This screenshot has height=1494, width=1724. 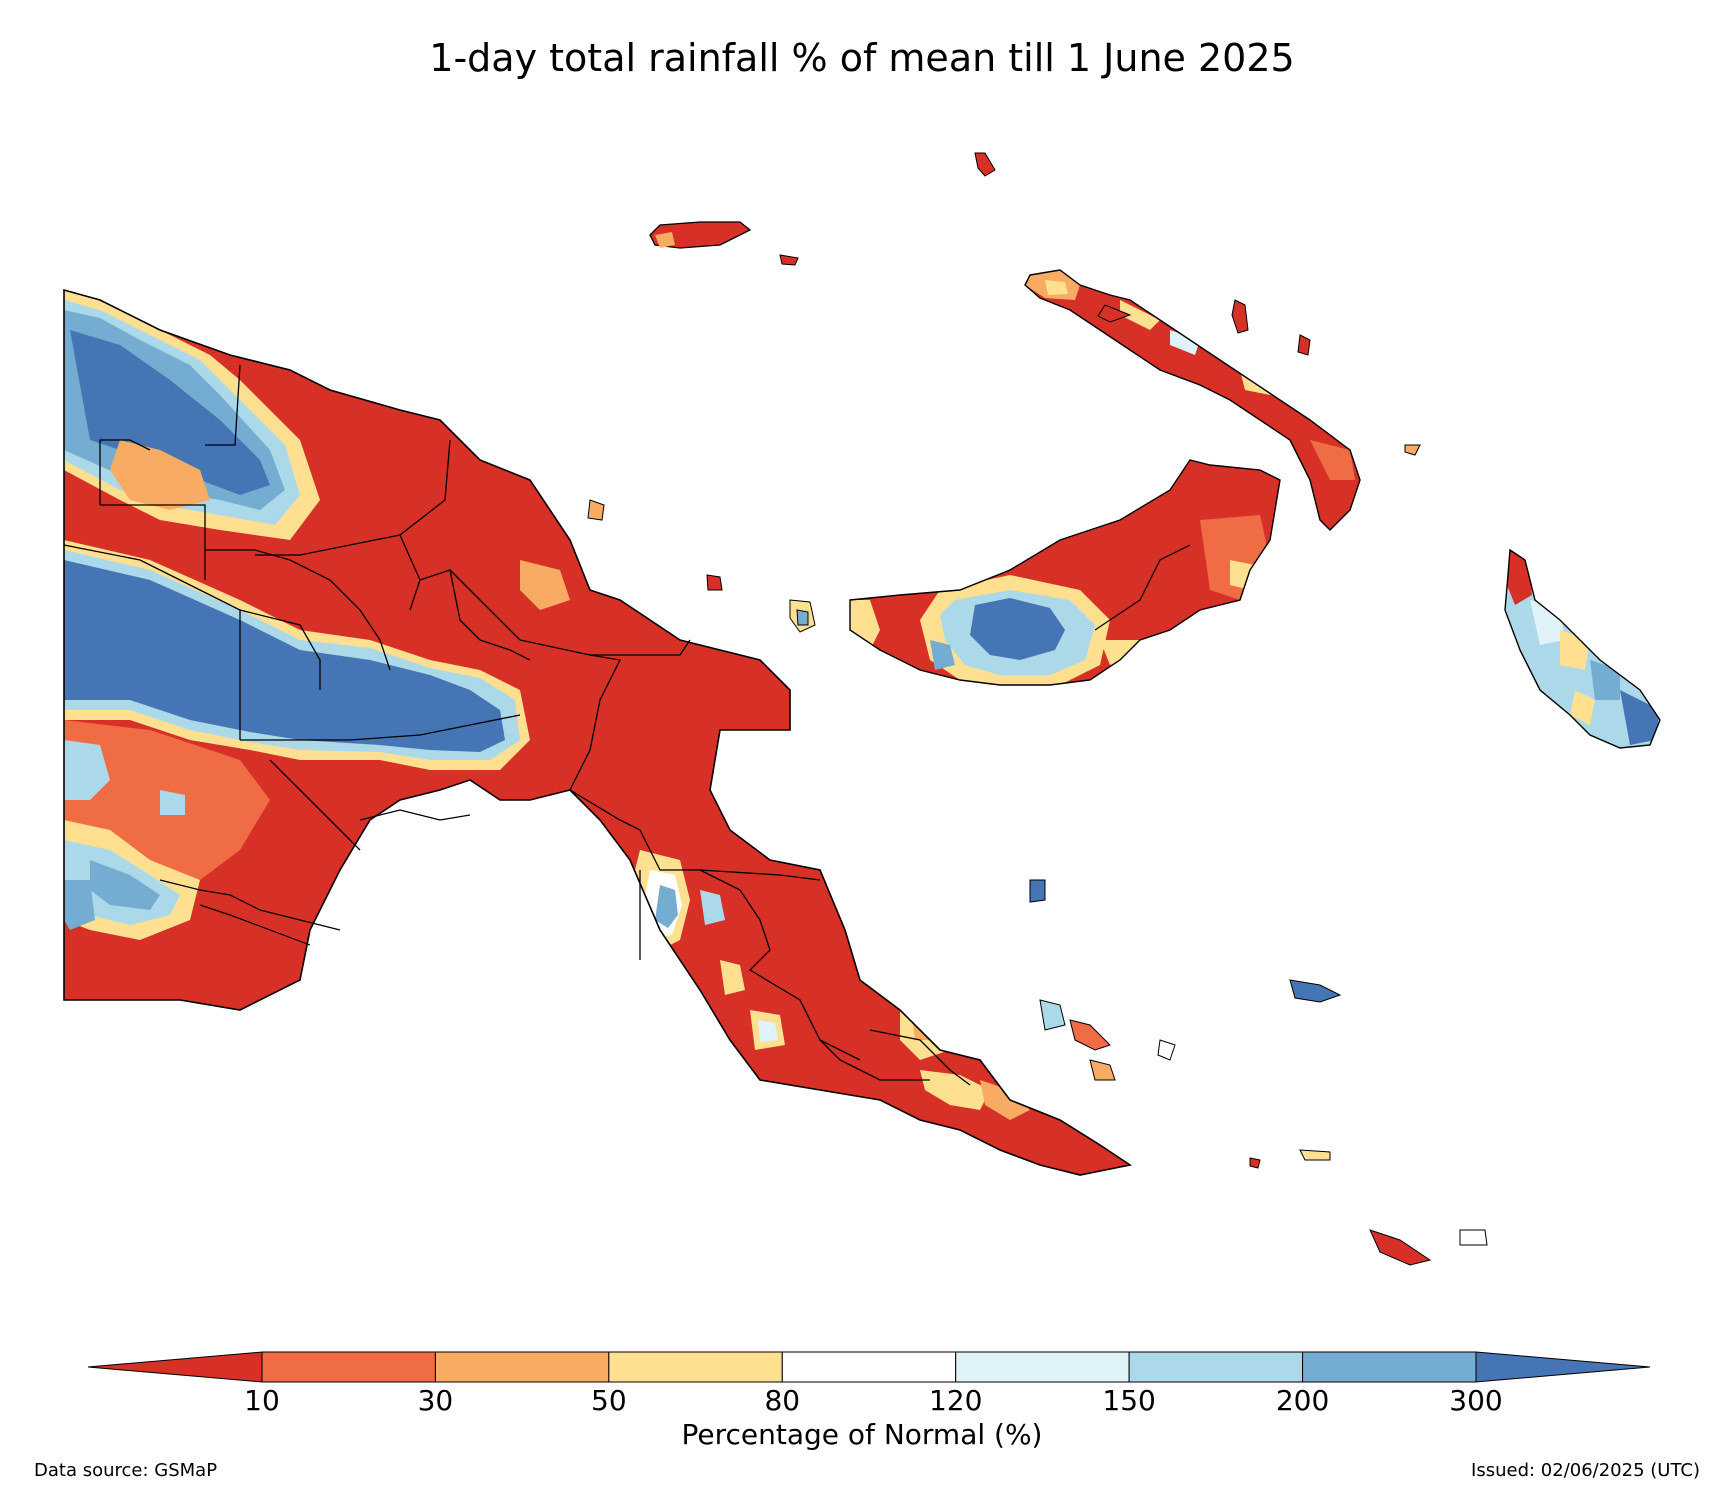 What do you see at coordinates (609, 1400) in the screenshot?
I see `colorbar-tick-label: 50` at bounding box center [609, 1400].